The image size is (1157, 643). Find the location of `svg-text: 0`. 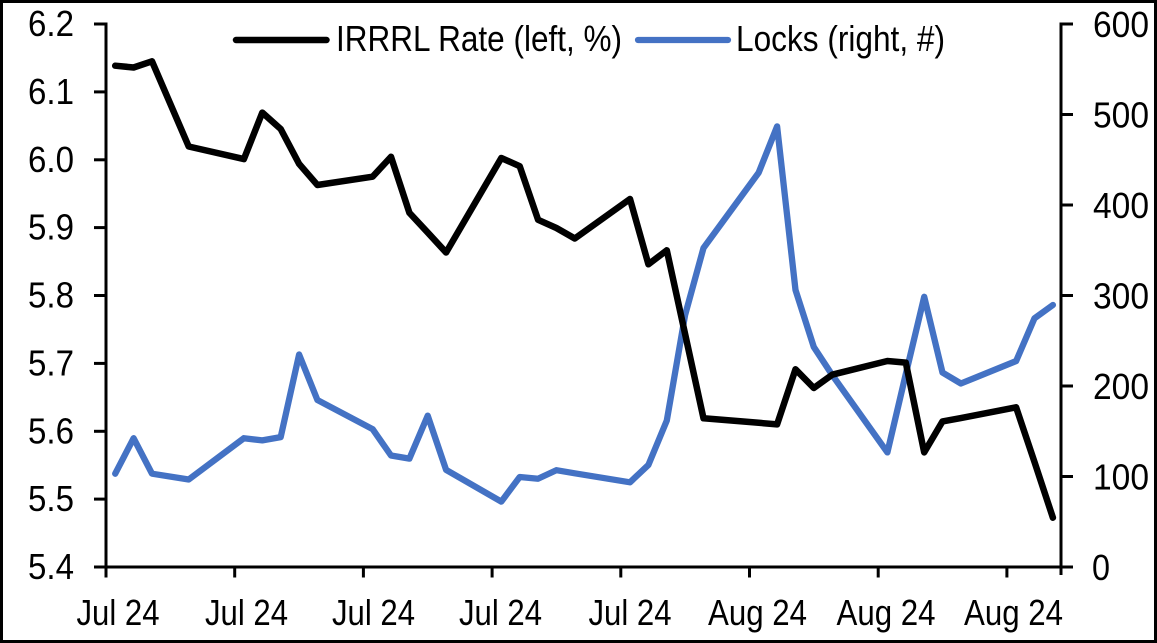

svg-text: 0 is located at coordinates (1101, 567).